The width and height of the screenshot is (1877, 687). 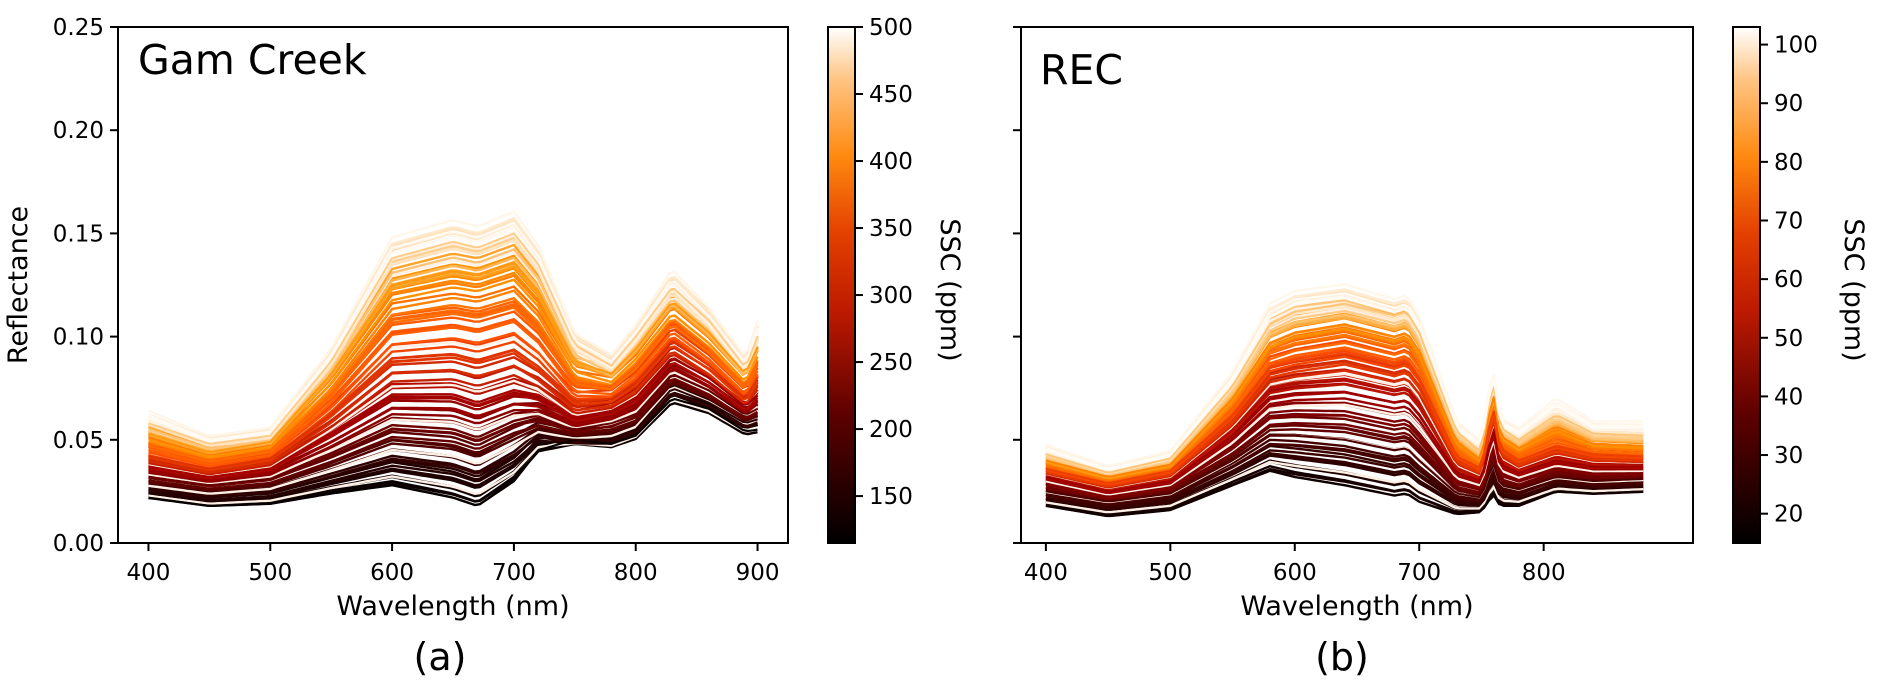 I want to click on colorbar-a, so click(x=841, y=285).